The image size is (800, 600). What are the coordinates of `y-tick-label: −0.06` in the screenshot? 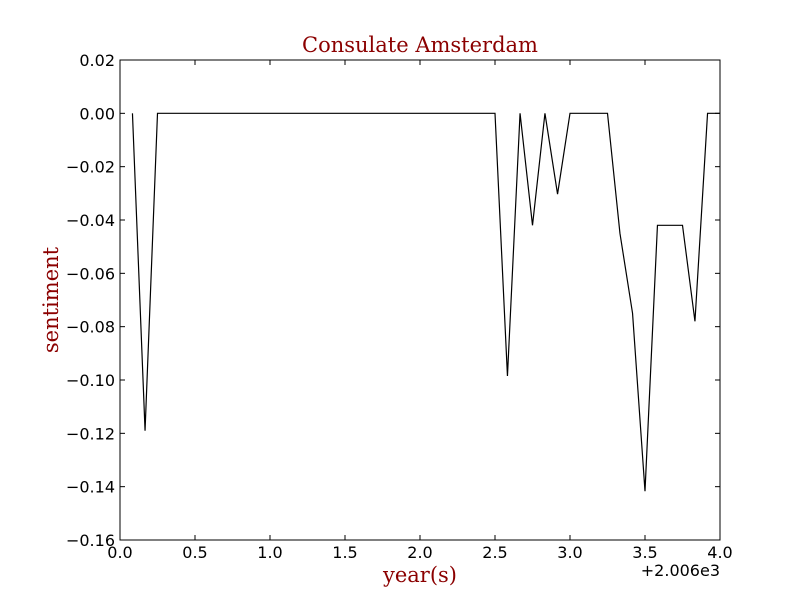 It's located at (90, 273).